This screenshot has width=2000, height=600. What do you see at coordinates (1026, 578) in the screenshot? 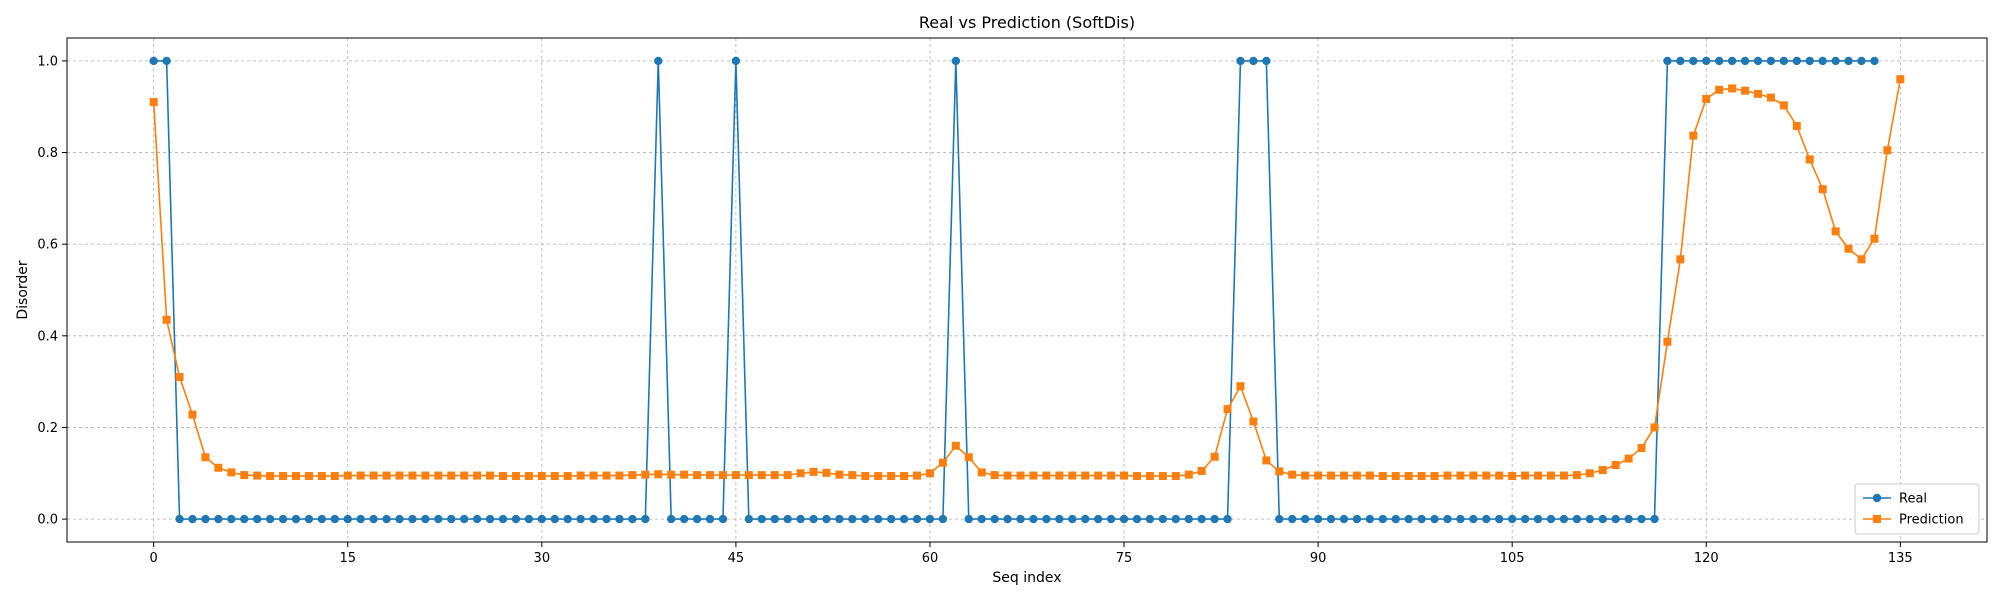
I see `x-axis-label: Seq index` at bounding box center [1026, 578].